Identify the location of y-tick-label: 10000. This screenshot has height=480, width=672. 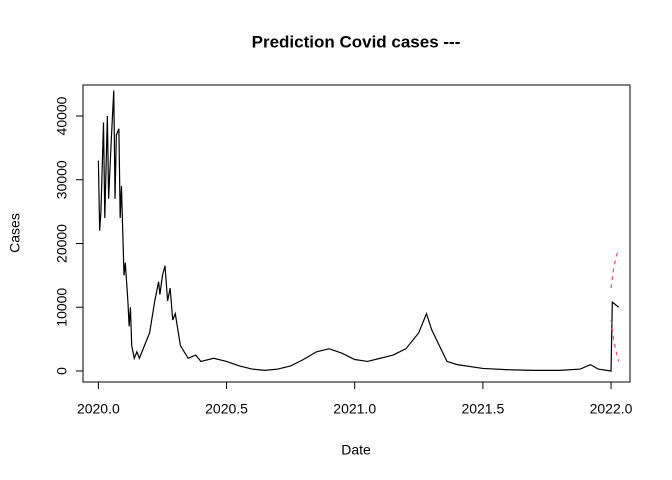
(62, 307).